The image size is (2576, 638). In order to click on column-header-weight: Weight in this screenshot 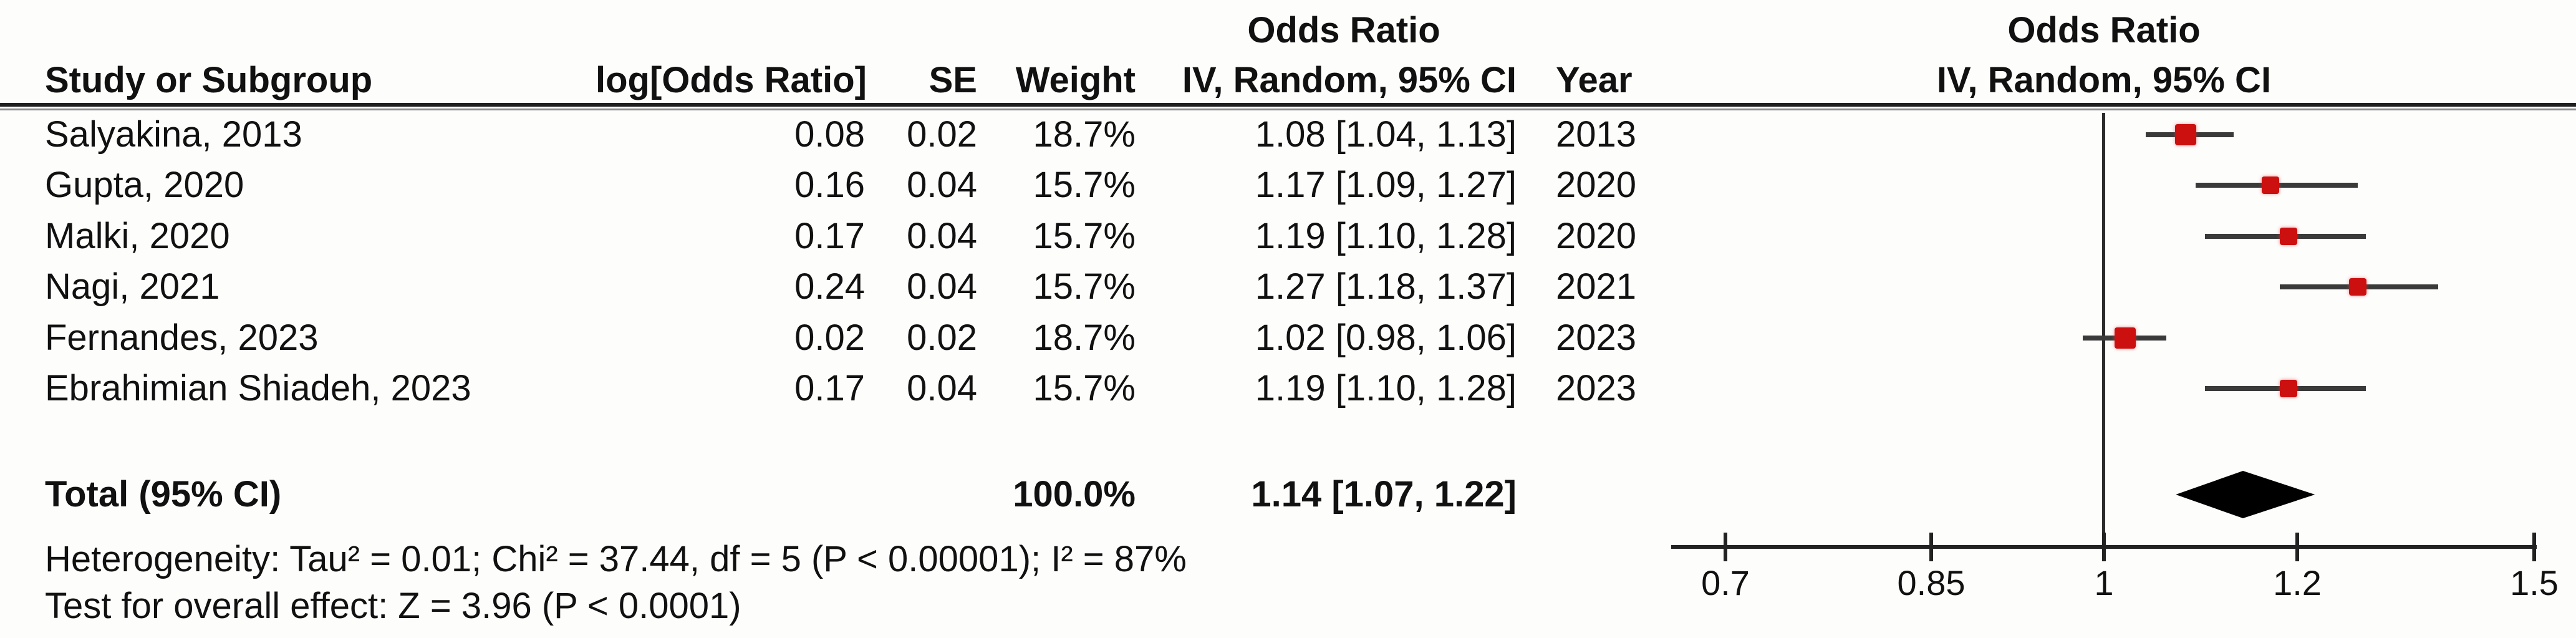, I will do `click(1075, 80)`.